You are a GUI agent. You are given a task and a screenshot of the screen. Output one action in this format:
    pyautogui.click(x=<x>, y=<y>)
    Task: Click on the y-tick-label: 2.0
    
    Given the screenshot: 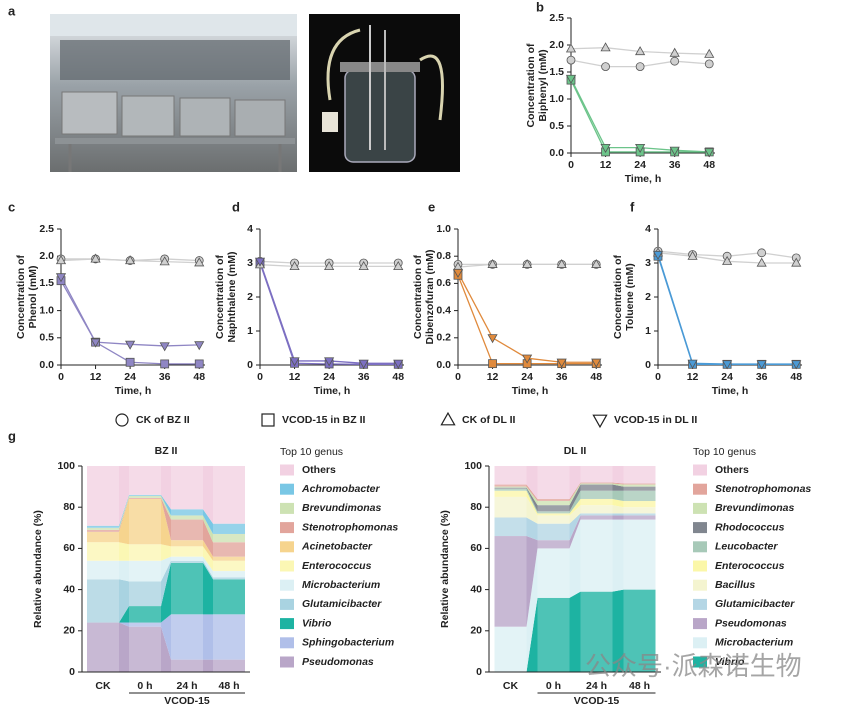 What is the action you would take?
    pyautogui.click(x=556, y=45)
    